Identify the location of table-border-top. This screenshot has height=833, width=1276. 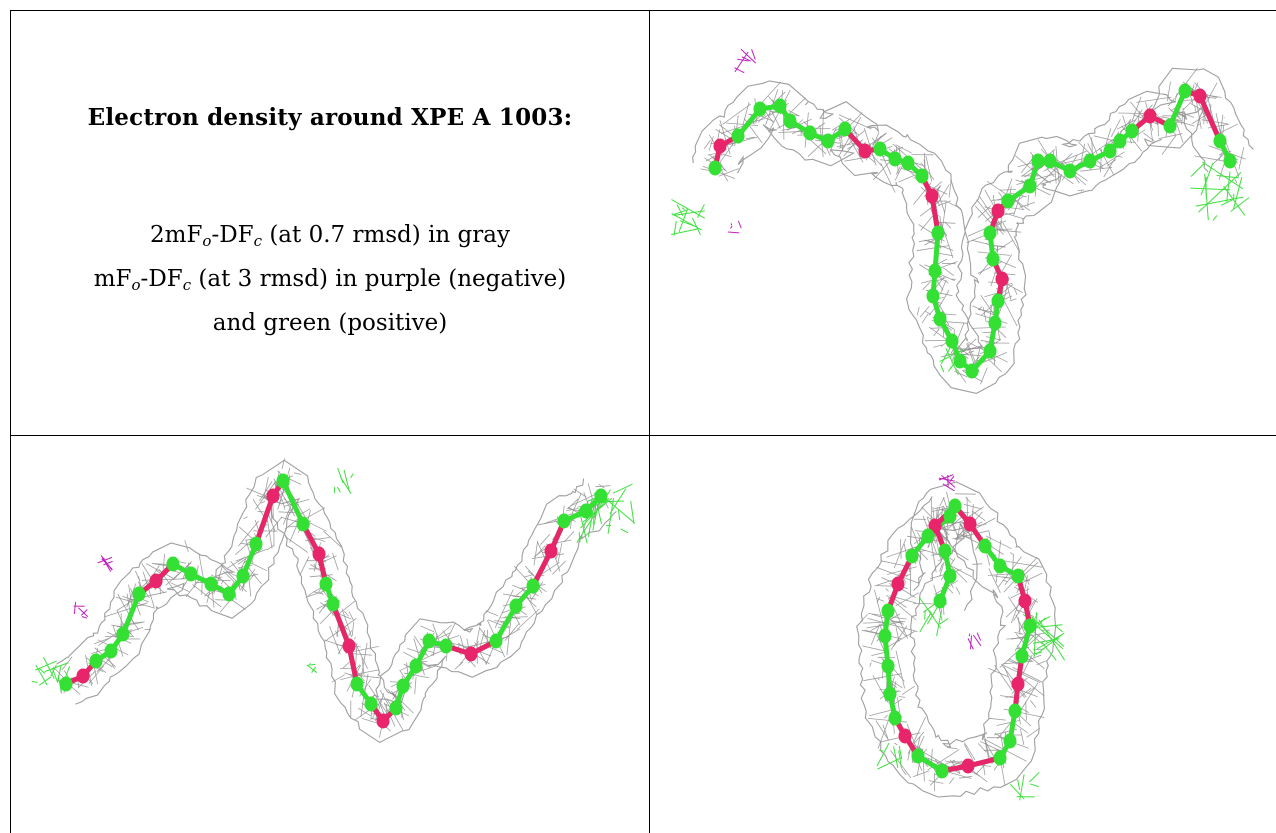
(643, 10).